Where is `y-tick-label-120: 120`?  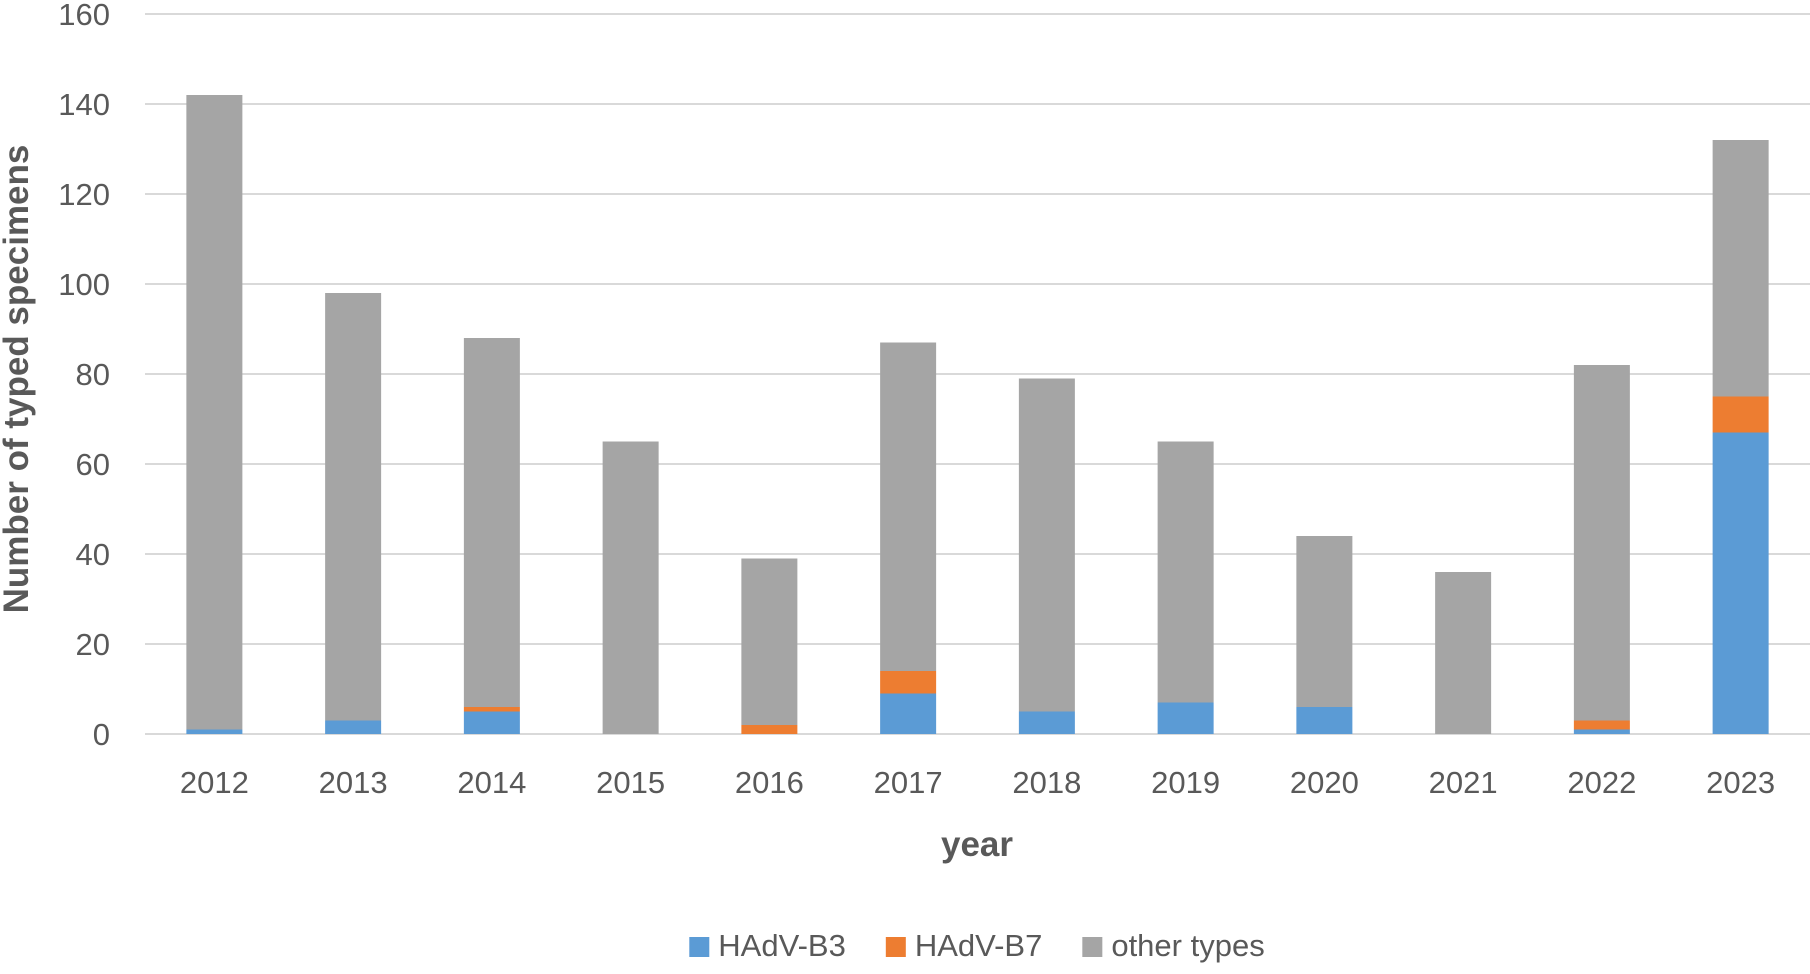 y-tick-label-120: 120 is located at coordinates (84, 194).